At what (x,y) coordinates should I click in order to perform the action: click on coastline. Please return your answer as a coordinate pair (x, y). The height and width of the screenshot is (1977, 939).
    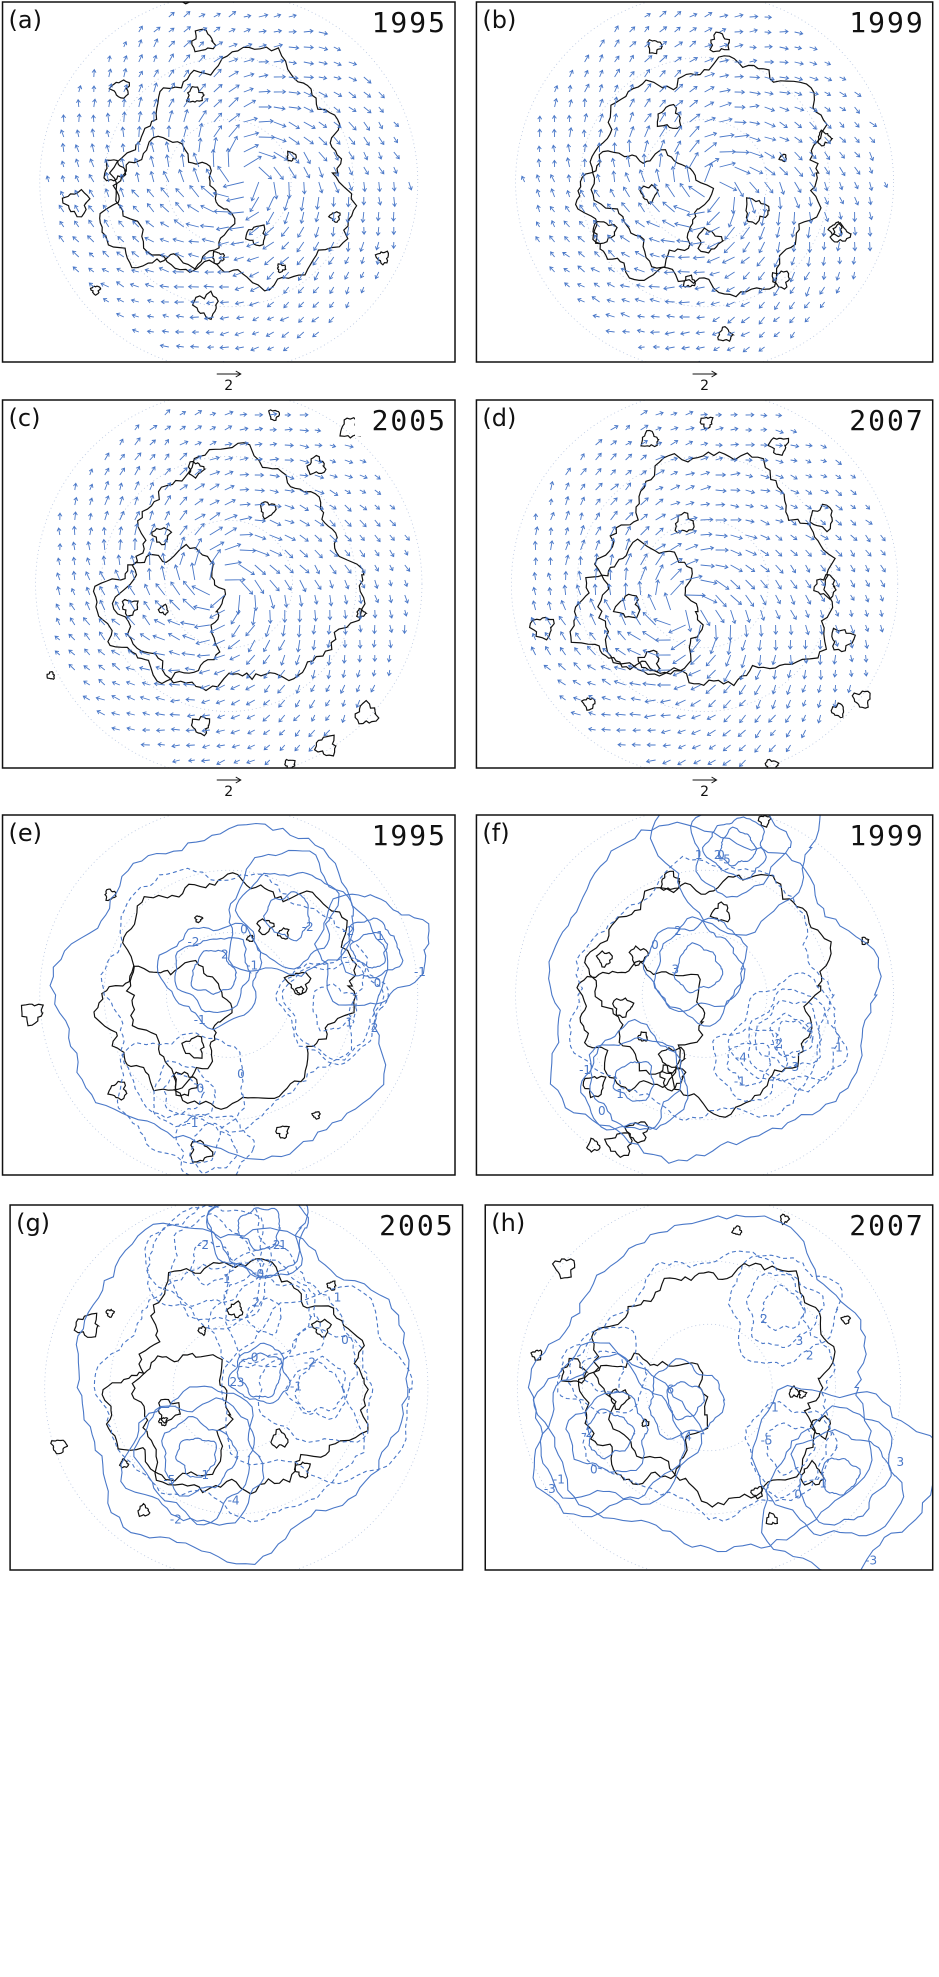
    Looking at the image, I should click on (167, 202).